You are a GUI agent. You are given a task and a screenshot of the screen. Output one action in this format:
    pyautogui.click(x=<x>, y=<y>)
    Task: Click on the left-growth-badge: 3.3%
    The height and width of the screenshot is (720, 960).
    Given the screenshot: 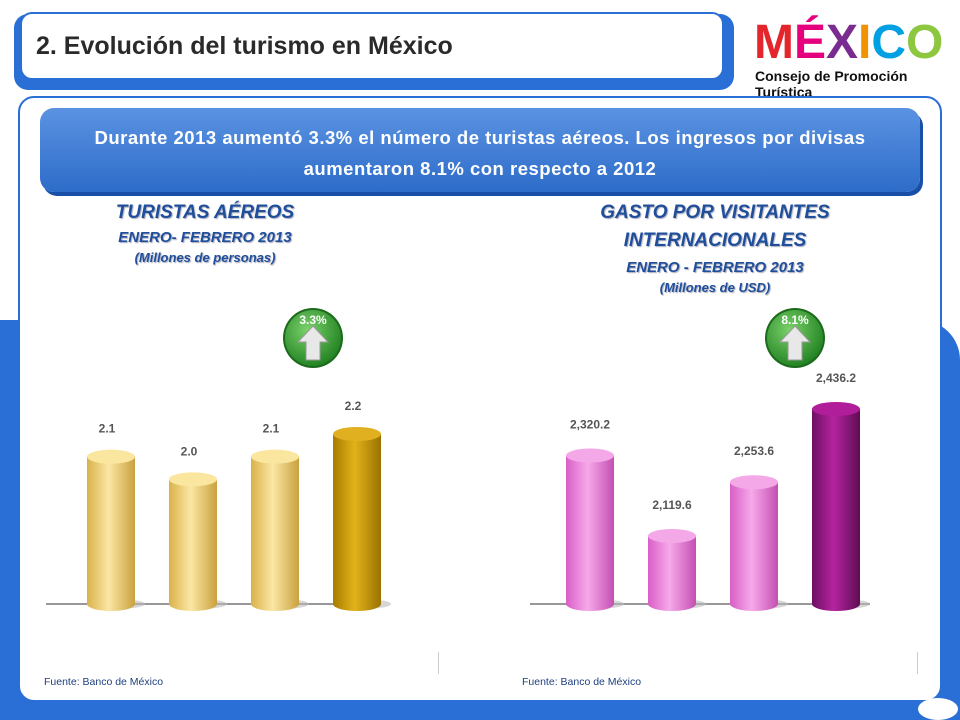 What is the action you would take?
    pyautogui.click(x=313, y=338)
    